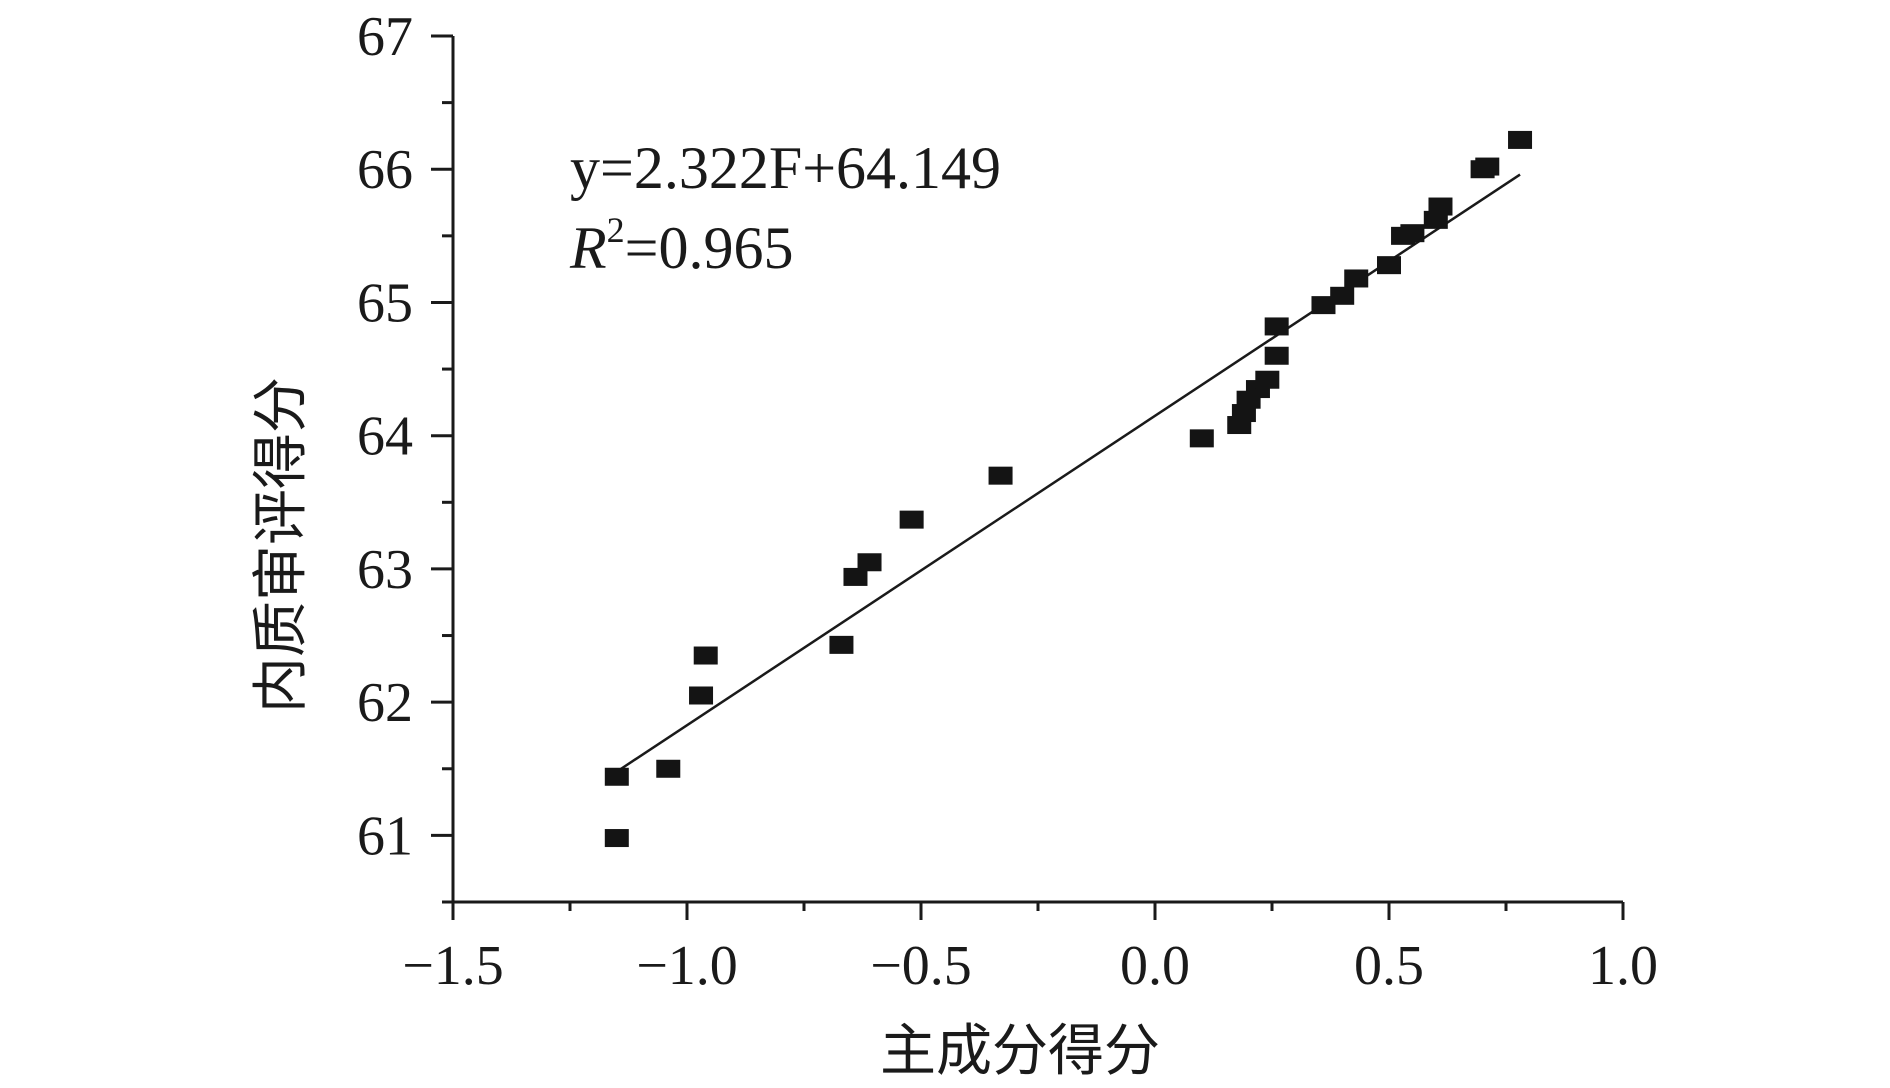 The width and height of the screenshot is (1890, 1088). What do you see at coordinates (785, 168) in the screenshot?
I see `regression-equation: y=2.322F+64.149` at bounding box center [785, 168].